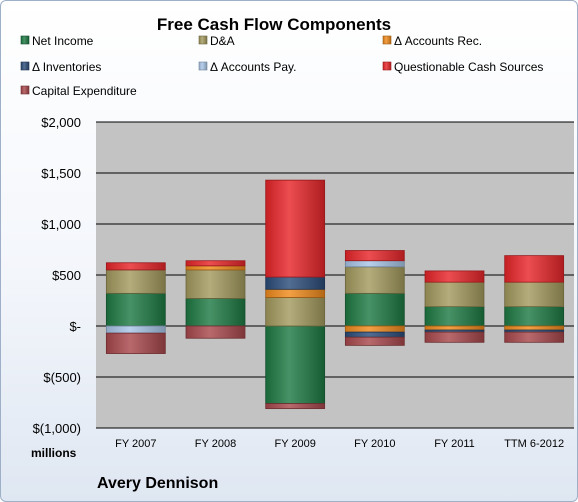 The height and width of the screenshot is (502, 578). Describe the element at coordinates (454, 328) in the screenshot. I see `bar-delta-accounts-rec-fy-2011` at that location.